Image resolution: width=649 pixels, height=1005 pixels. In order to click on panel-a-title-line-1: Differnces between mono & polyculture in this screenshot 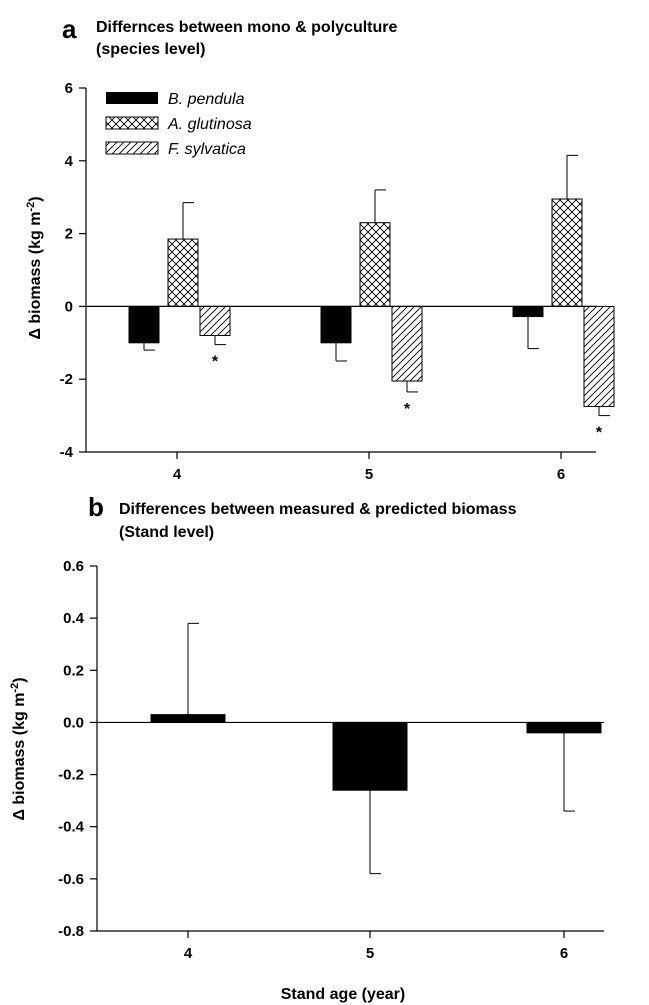, I will do `click(246, 27)`.